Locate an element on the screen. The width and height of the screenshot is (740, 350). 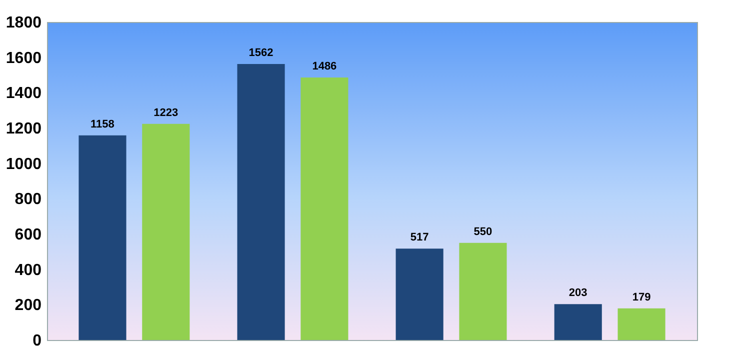
y-tick-label: 0 is located at coordinates (37, 341).